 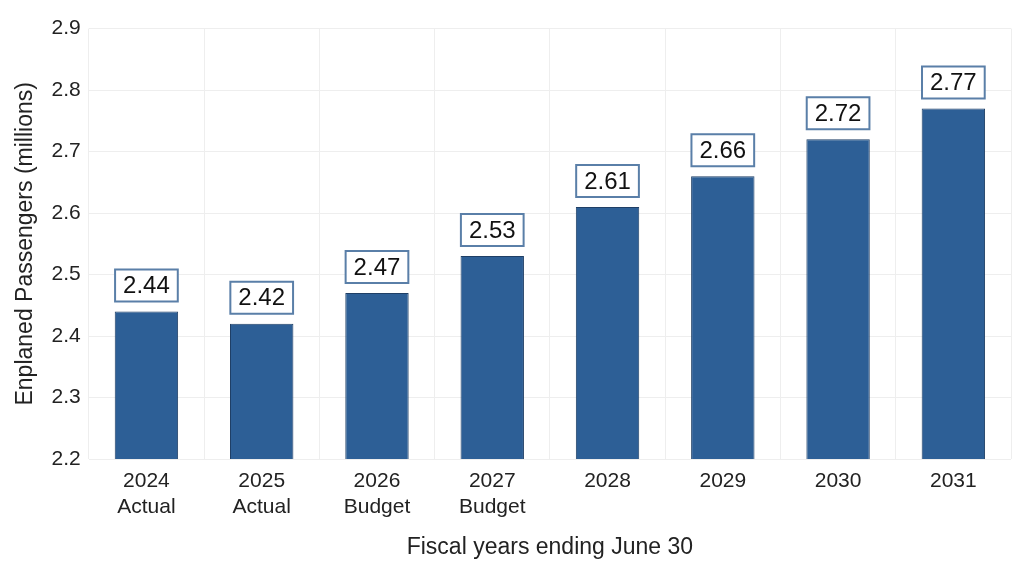 I want to click on x-axis-title: Fiscal years ending June 30, so click(x=550, y=545).